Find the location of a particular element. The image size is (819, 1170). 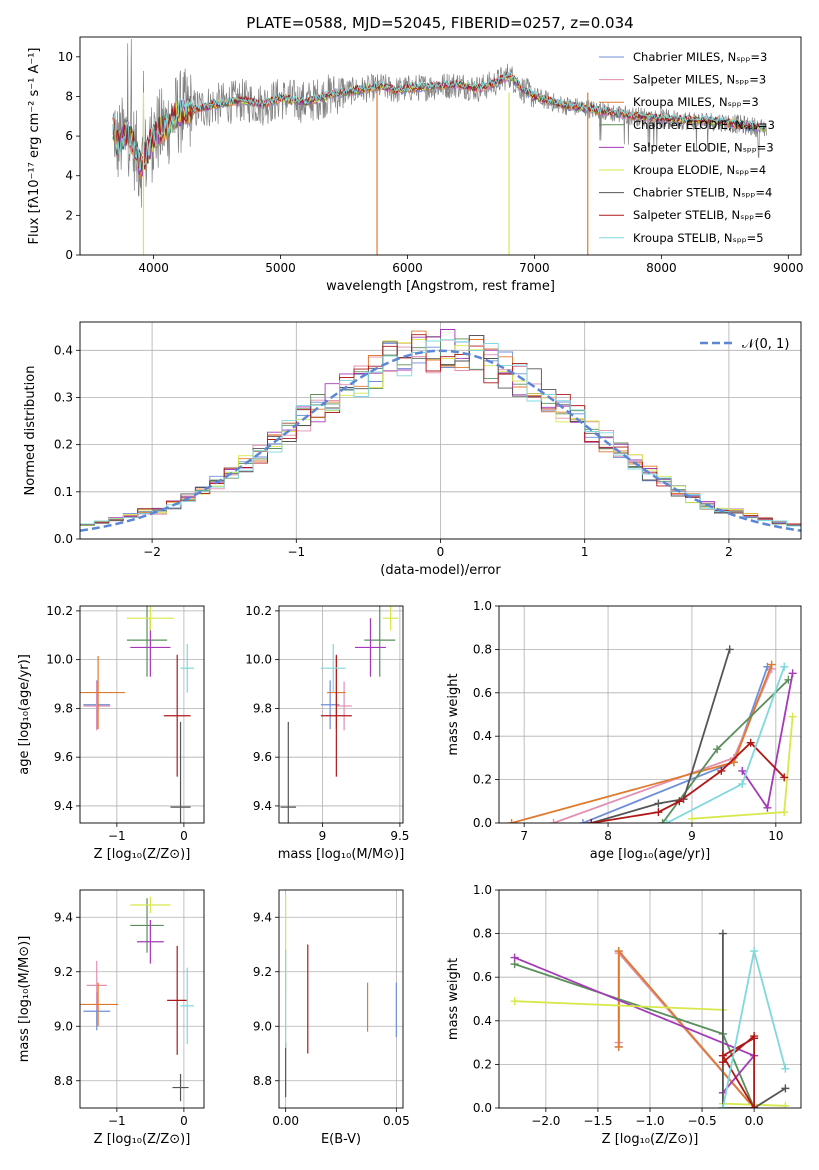

legend-entry: Chabrier ELODIE, Nₛₚₚ=3 is located at coordinates (704, 125).